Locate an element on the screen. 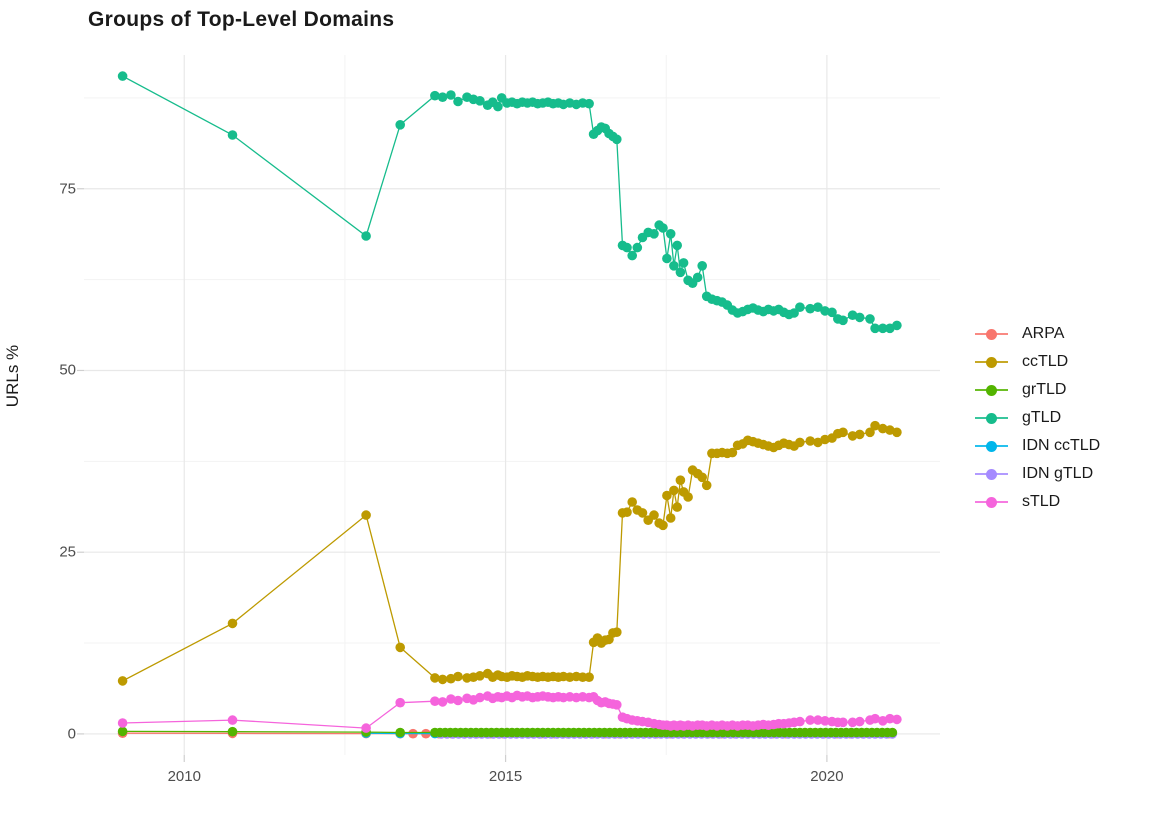  legend-label: ARPA is located at coordinates (1043, 333).